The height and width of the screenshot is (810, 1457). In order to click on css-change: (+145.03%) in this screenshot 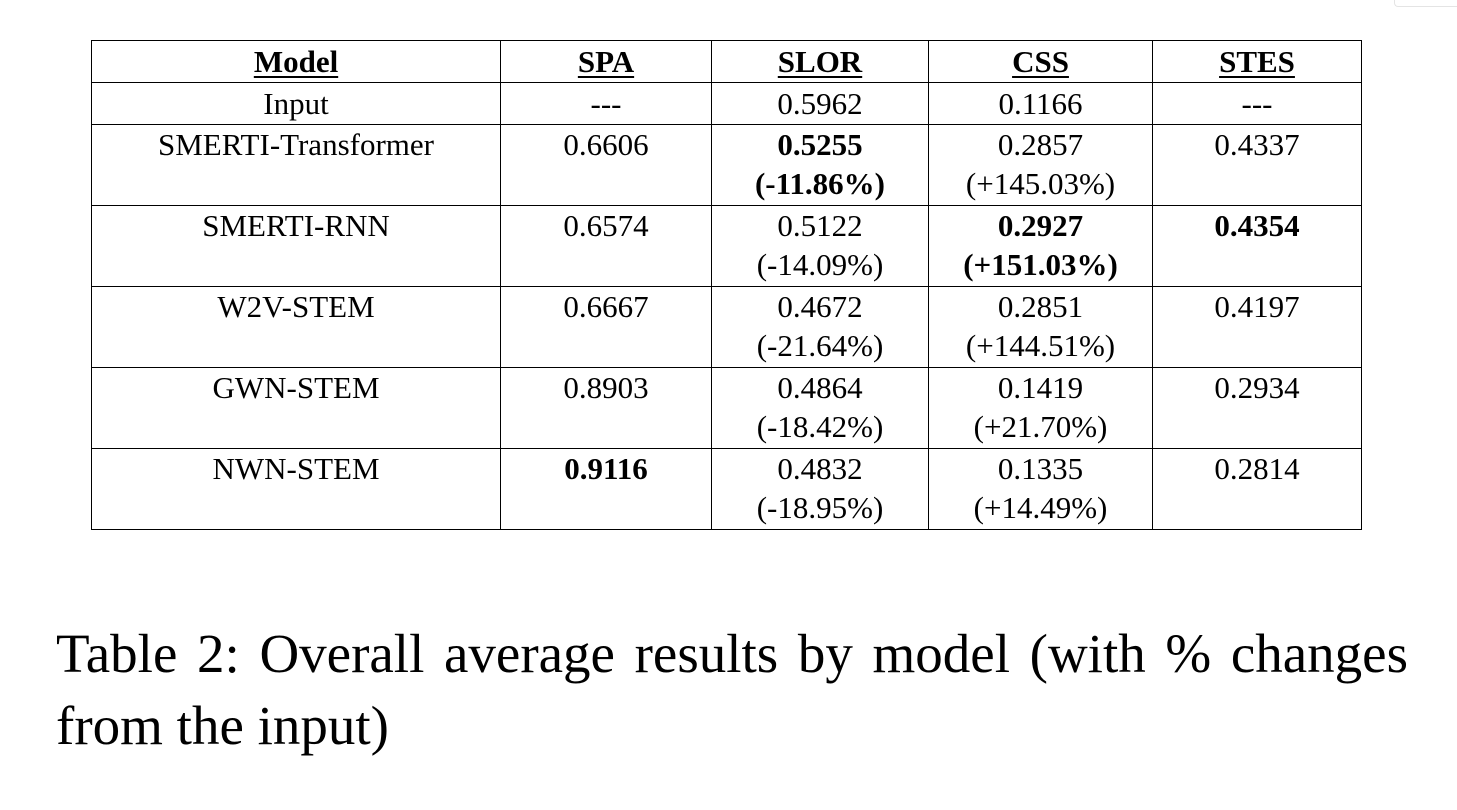, I will do `click(1040, 183)`.